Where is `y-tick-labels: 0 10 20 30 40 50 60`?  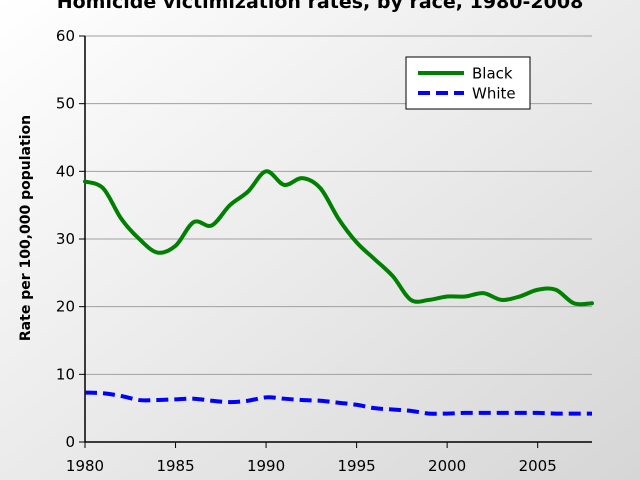
y-tick-labels: 0 10 20 30 40 50 60 is located at coordinates (65, 239).